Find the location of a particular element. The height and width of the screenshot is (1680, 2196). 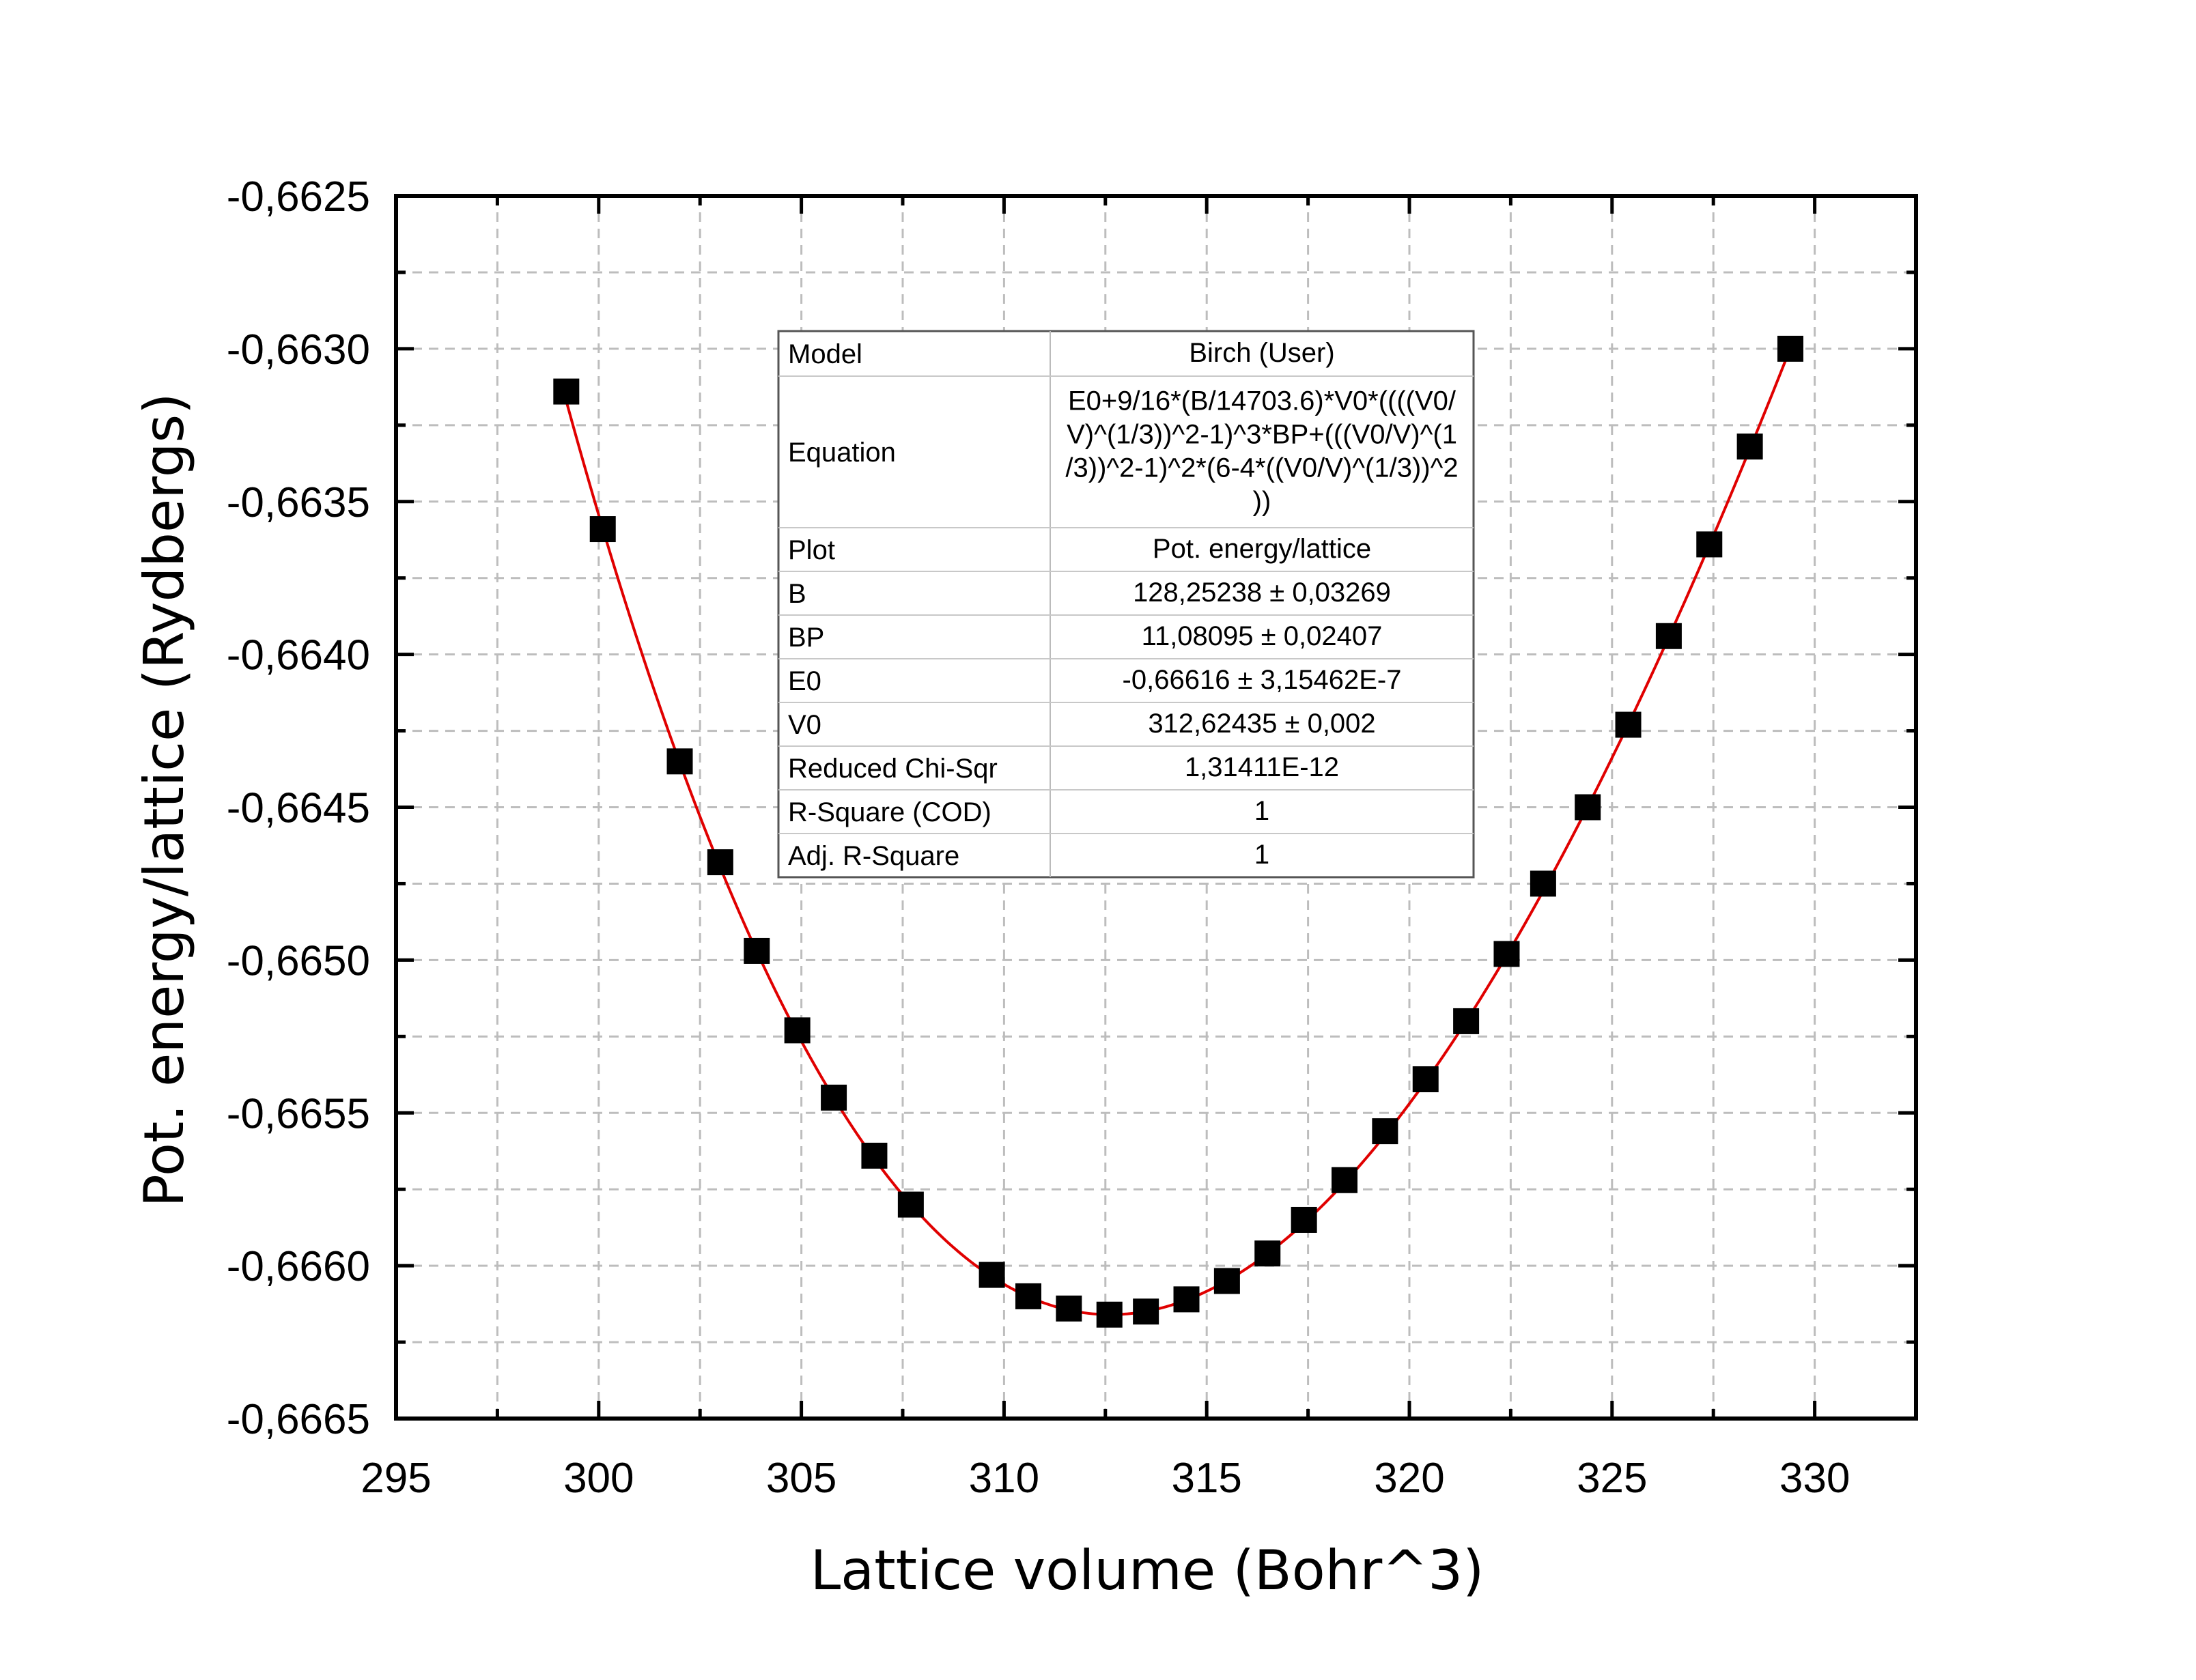

fit-table-label: Equation is located at coordinates (842, 453).